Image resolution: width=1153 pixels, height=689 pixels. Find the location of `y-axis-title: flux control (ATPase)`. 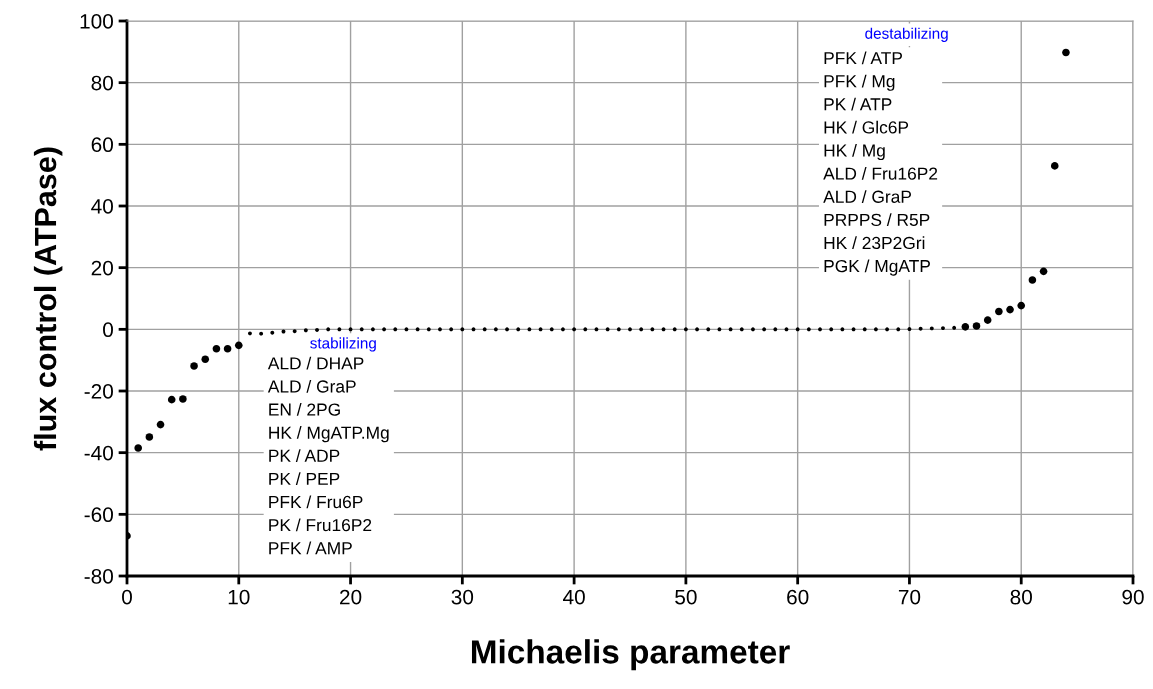

y-axis-title: flux control (ATPase) is located at coordinates (48, 299).